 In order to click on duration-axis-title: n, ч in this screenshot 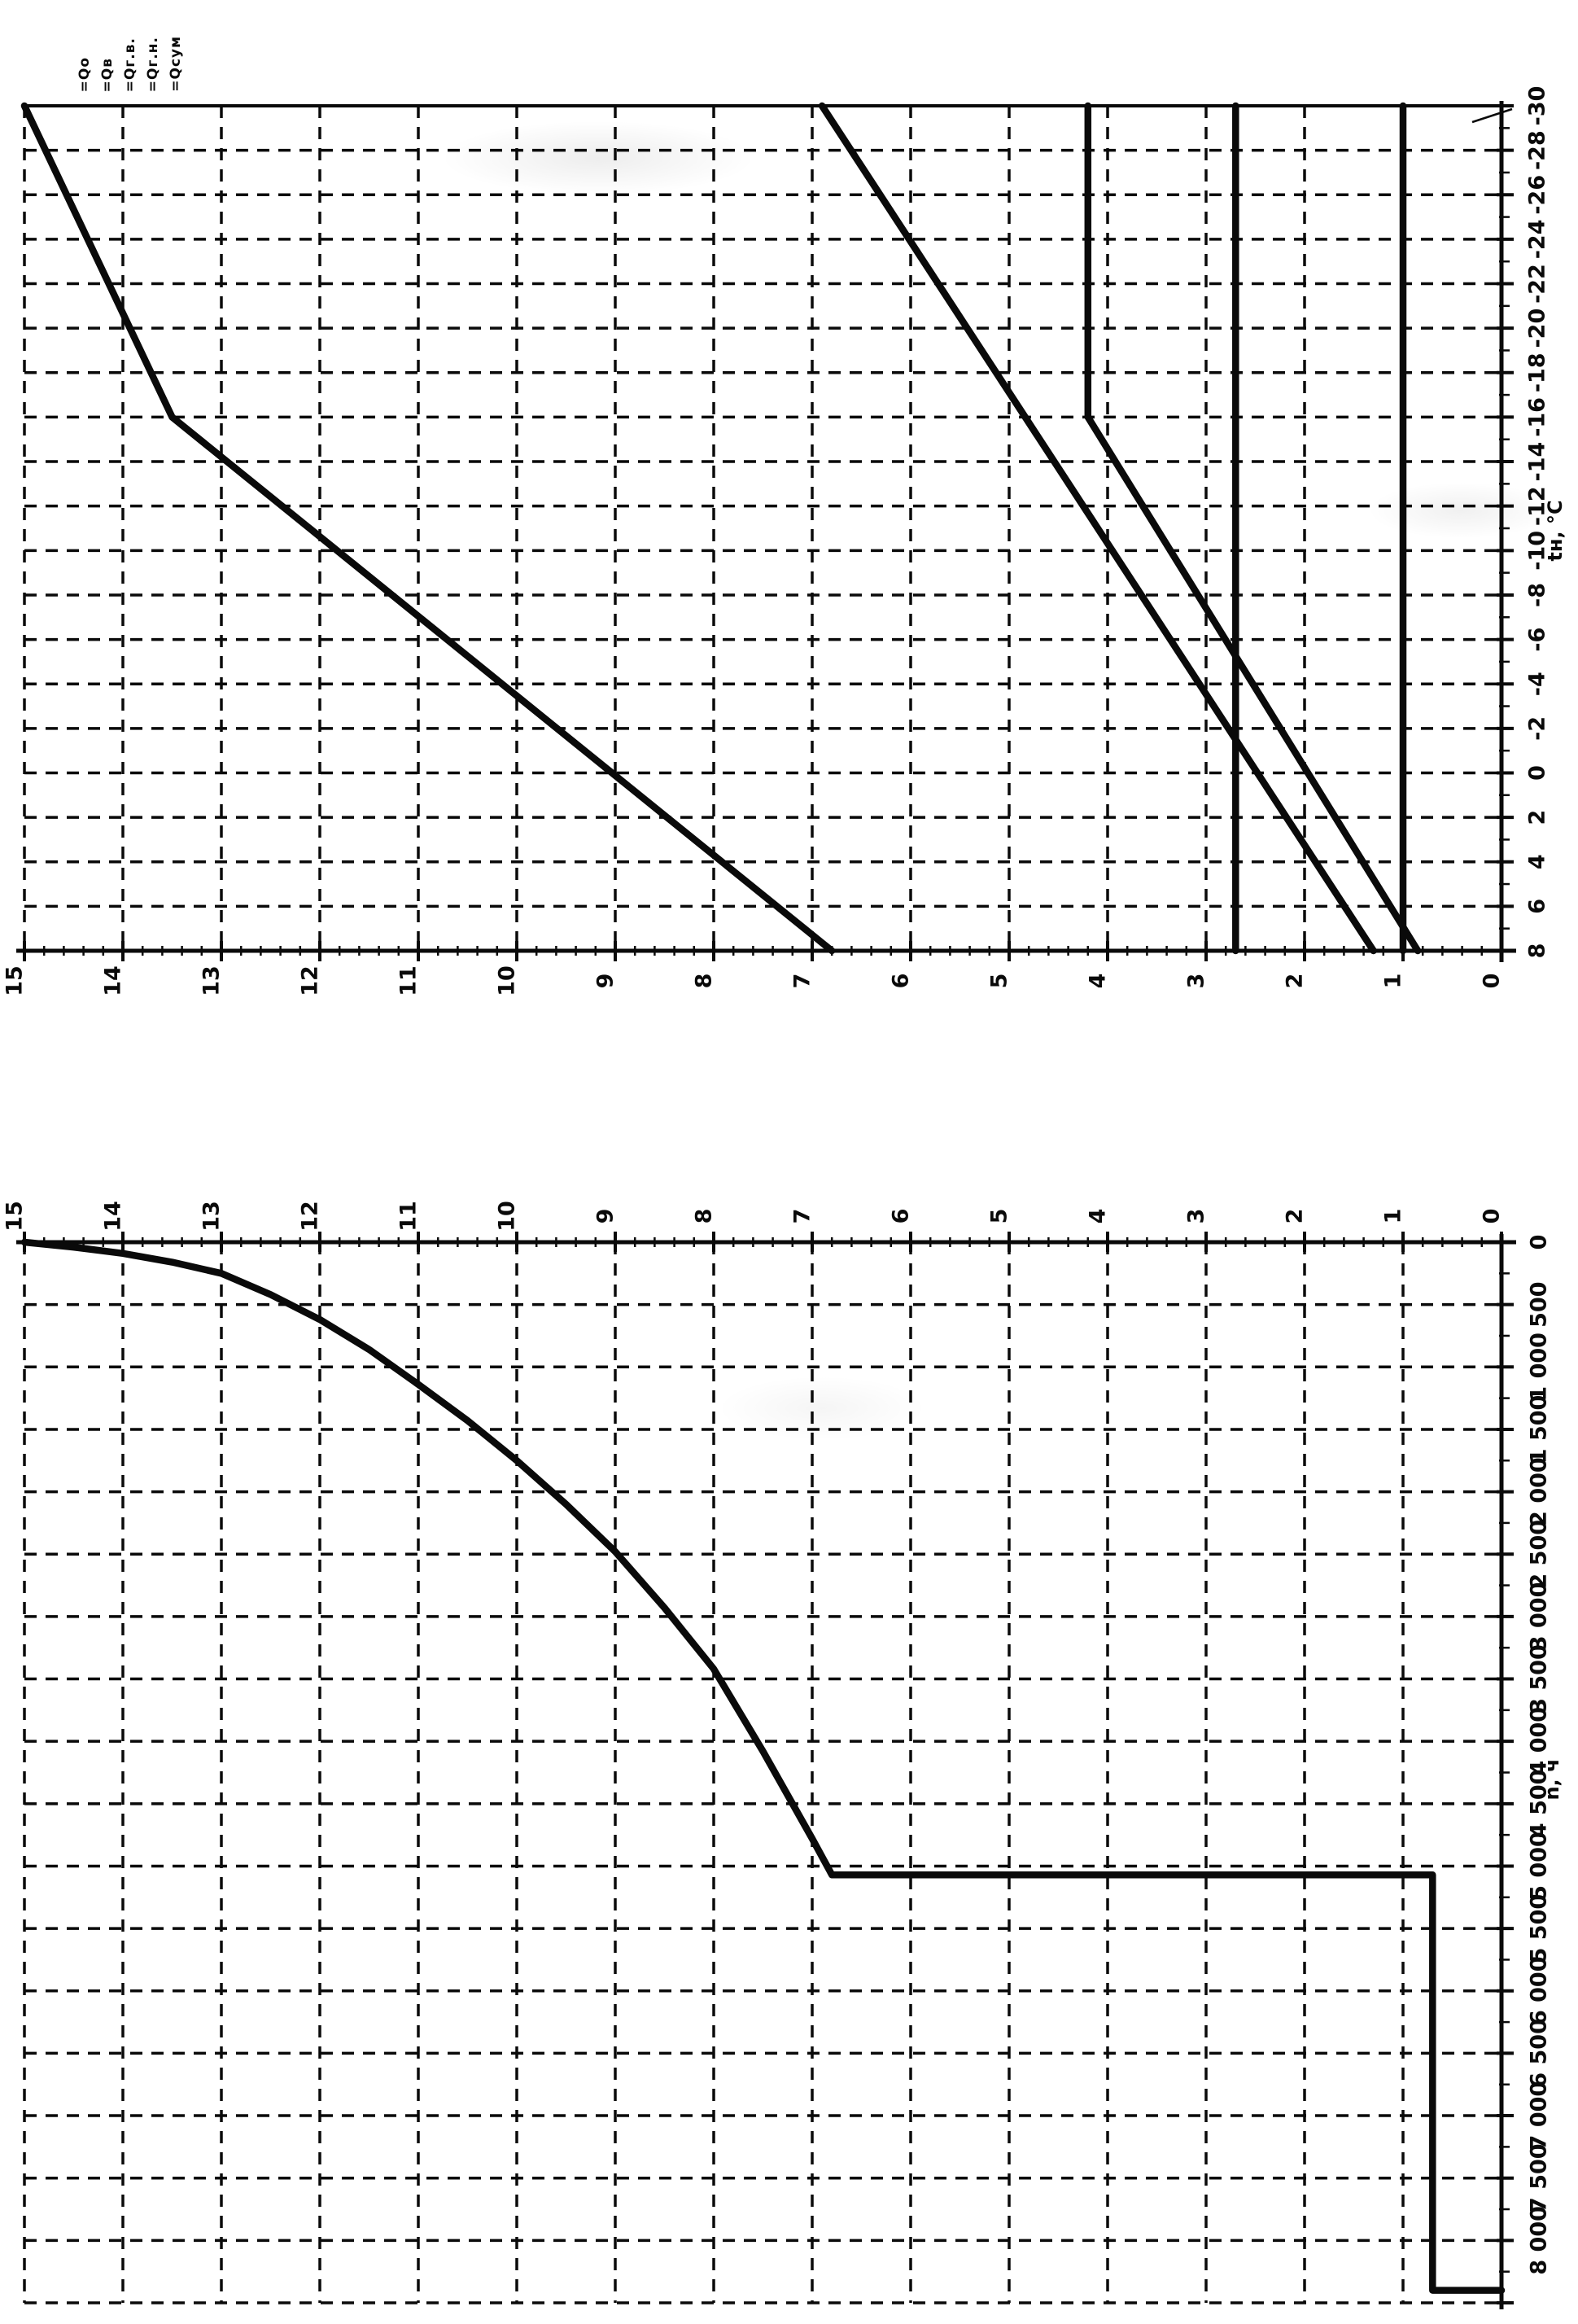, I will do `click(1552, 1779)`.